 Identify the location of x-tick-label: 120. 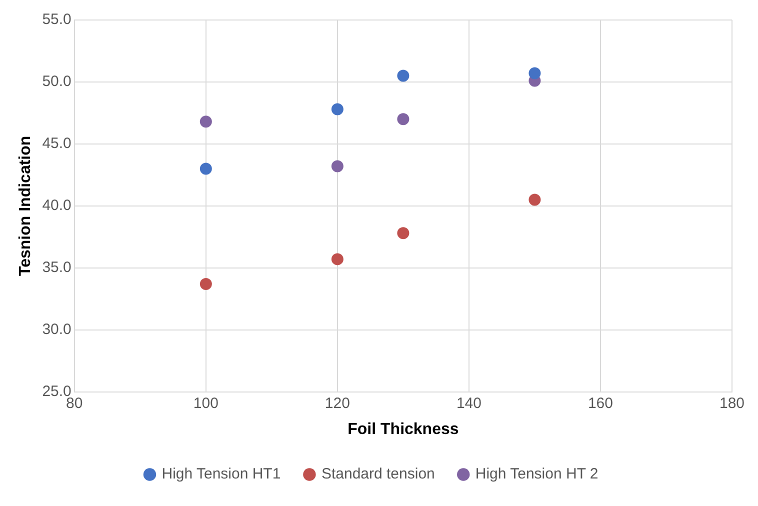
(337, 403).